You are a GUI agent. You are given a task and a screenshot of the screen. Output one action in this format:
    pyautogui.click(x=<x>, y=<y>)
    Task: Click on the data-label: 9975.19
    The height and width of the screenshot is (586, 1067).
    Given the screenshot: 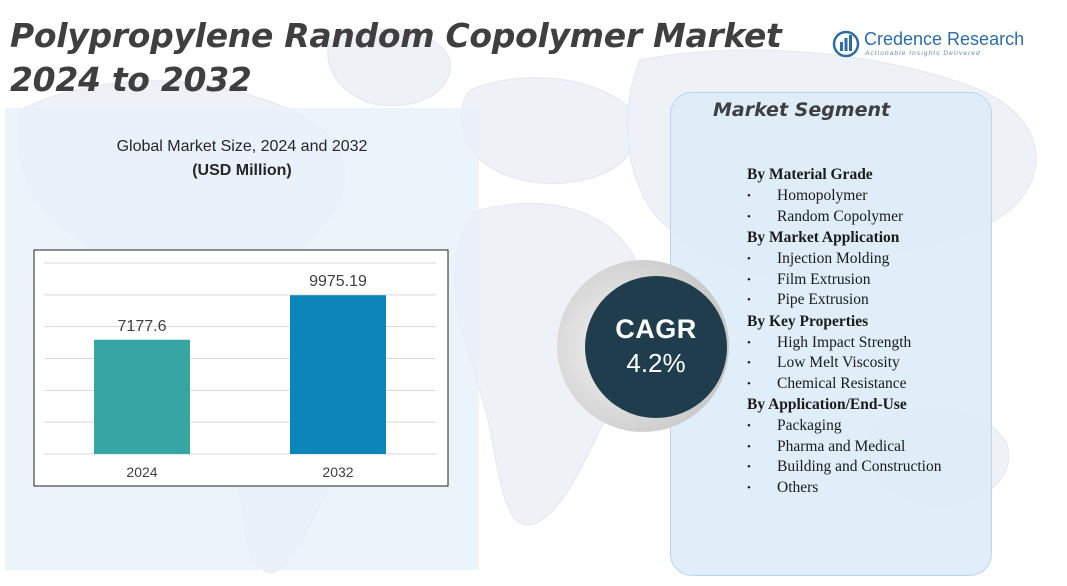 What is the action you would take?
    pyautogui.click(x=338, y=281)
    